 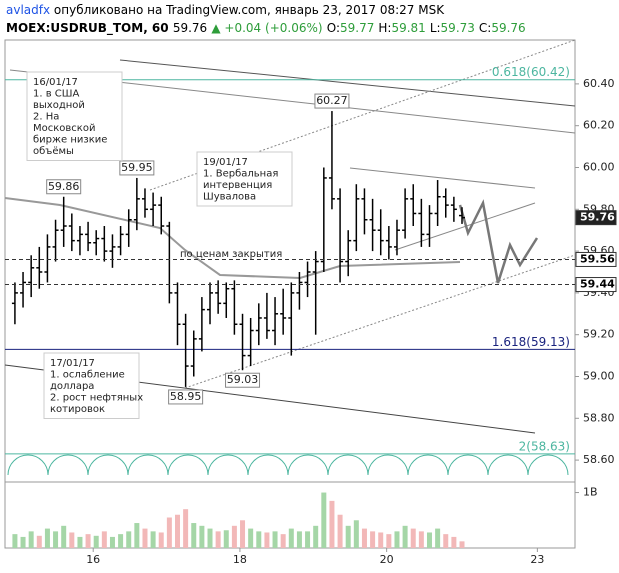 I want to click on note-line: бирже низкие, so click(x=70, y=140).